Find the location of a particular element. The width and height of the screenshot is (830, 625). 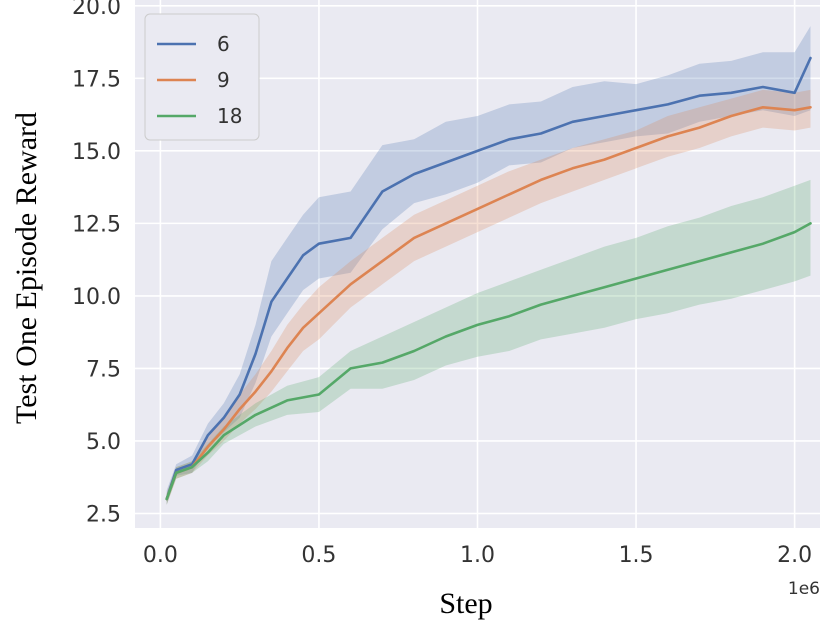

legend: 6 9 18 is located at coordinates (202, 77).